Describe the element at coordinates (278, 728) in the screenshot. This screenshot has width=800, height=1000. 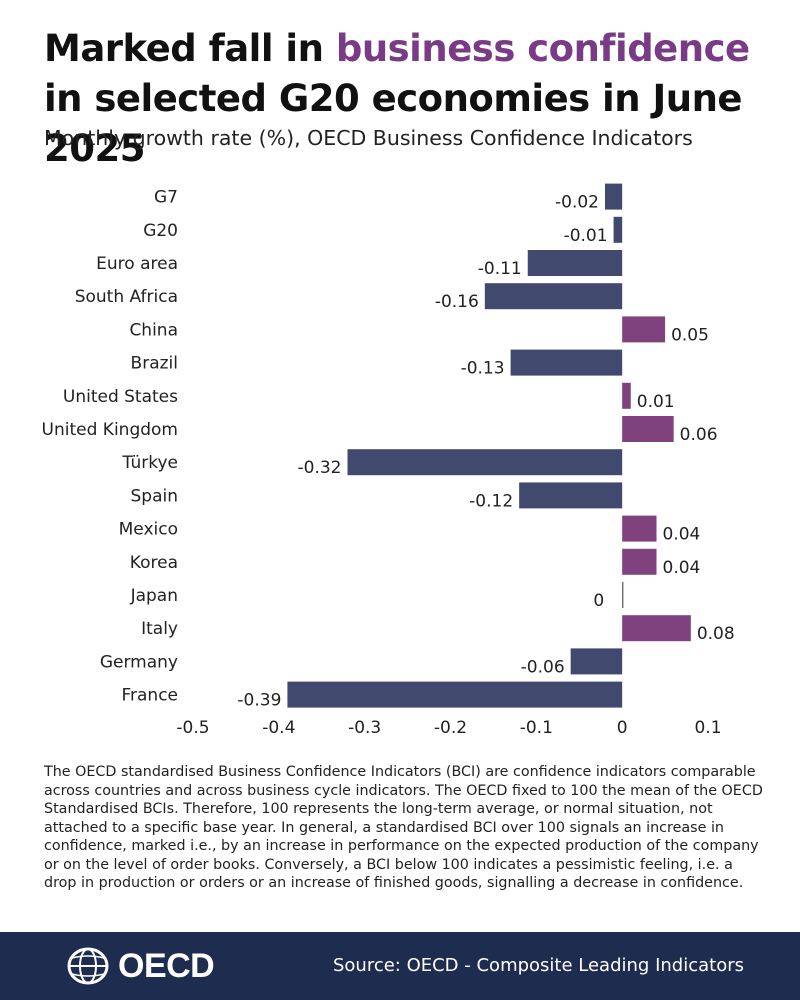
I see `x-tick-label-1: -0.4` at that location.